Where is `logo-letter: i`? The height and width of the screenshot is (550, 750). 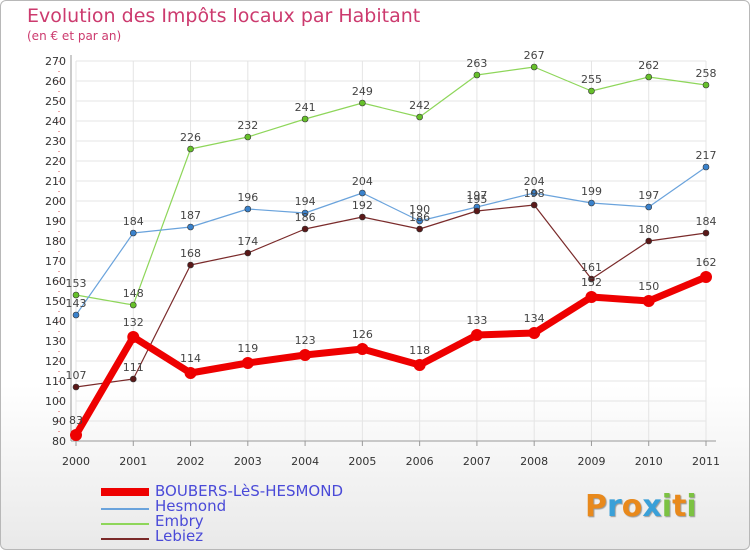
logo-letter: i is located at coordinates (667, 506).